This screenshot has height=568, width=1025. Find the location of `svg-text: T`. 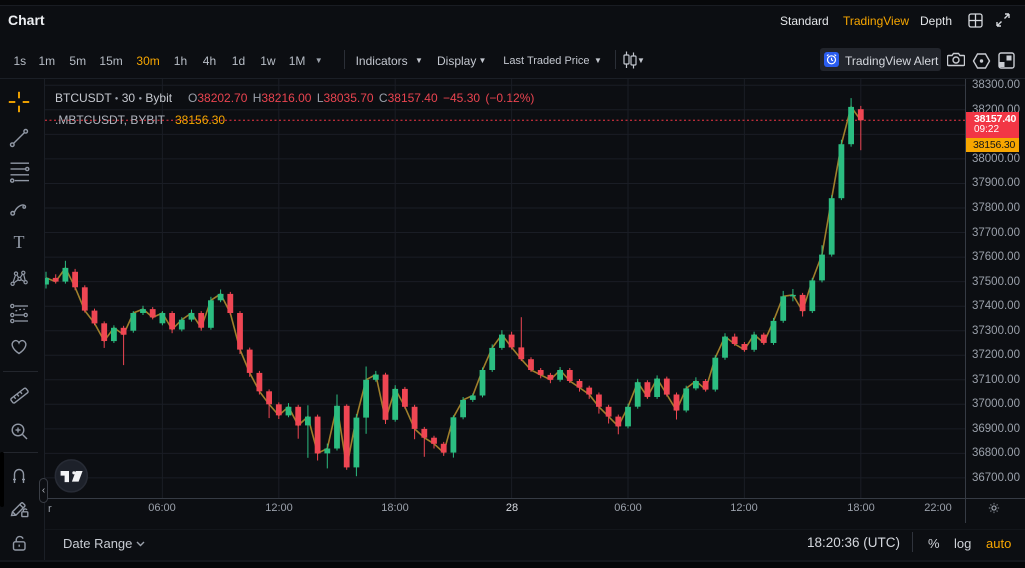

svg-text: T is located at coordinates (19, 242).